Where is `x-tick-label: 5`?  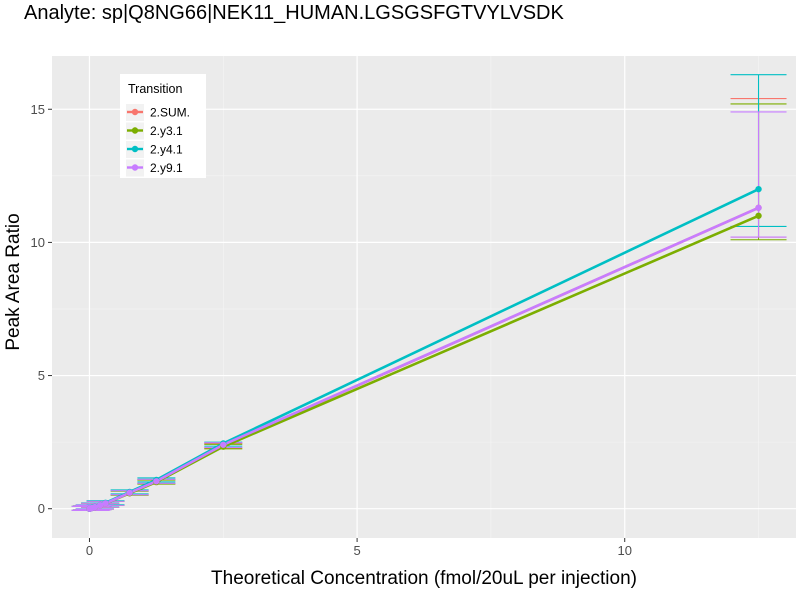
x-tick-label: 5 is located at coordinates (356, 550).